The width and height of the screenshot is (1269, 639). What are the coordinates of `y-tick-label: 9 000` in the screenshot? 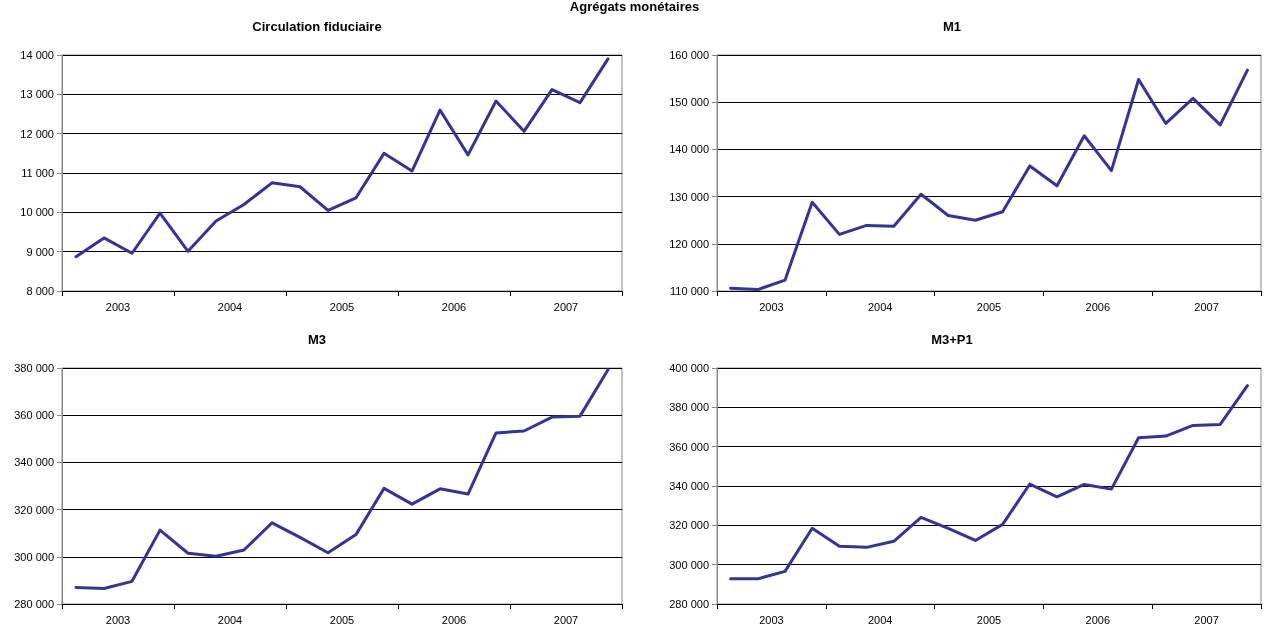 It's located at (40, 251).